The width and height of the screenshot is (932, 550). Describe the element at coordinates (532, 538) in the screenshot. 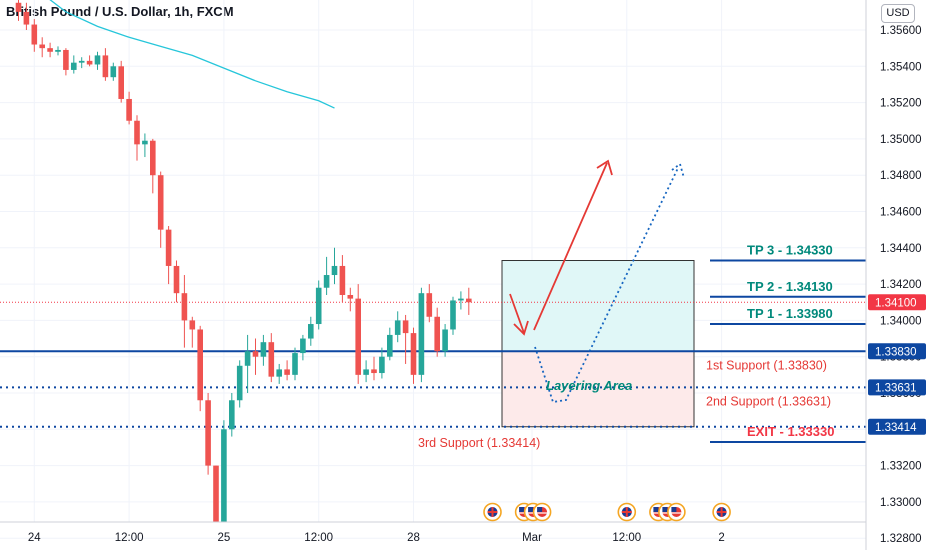

I see `x-tick-label: Mar` at that location.